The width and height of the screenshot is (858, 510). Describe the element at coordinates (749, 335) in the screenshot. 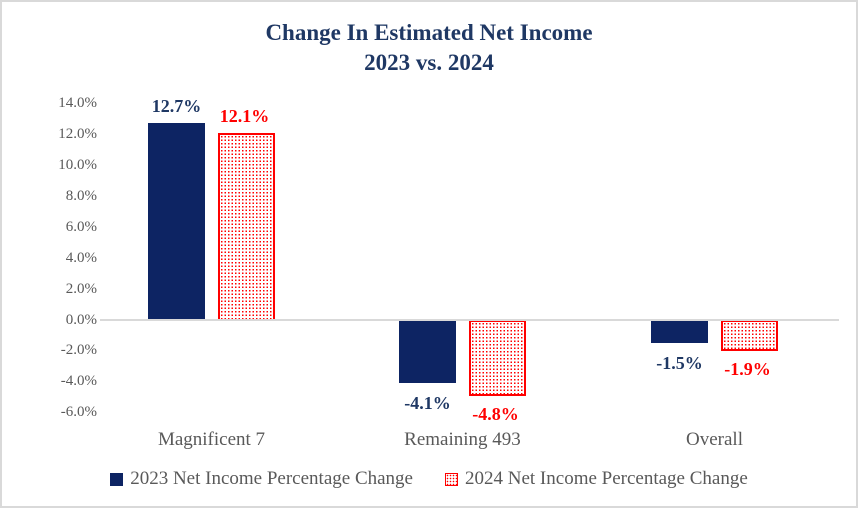

I see `bar-2024-overall` at that location.